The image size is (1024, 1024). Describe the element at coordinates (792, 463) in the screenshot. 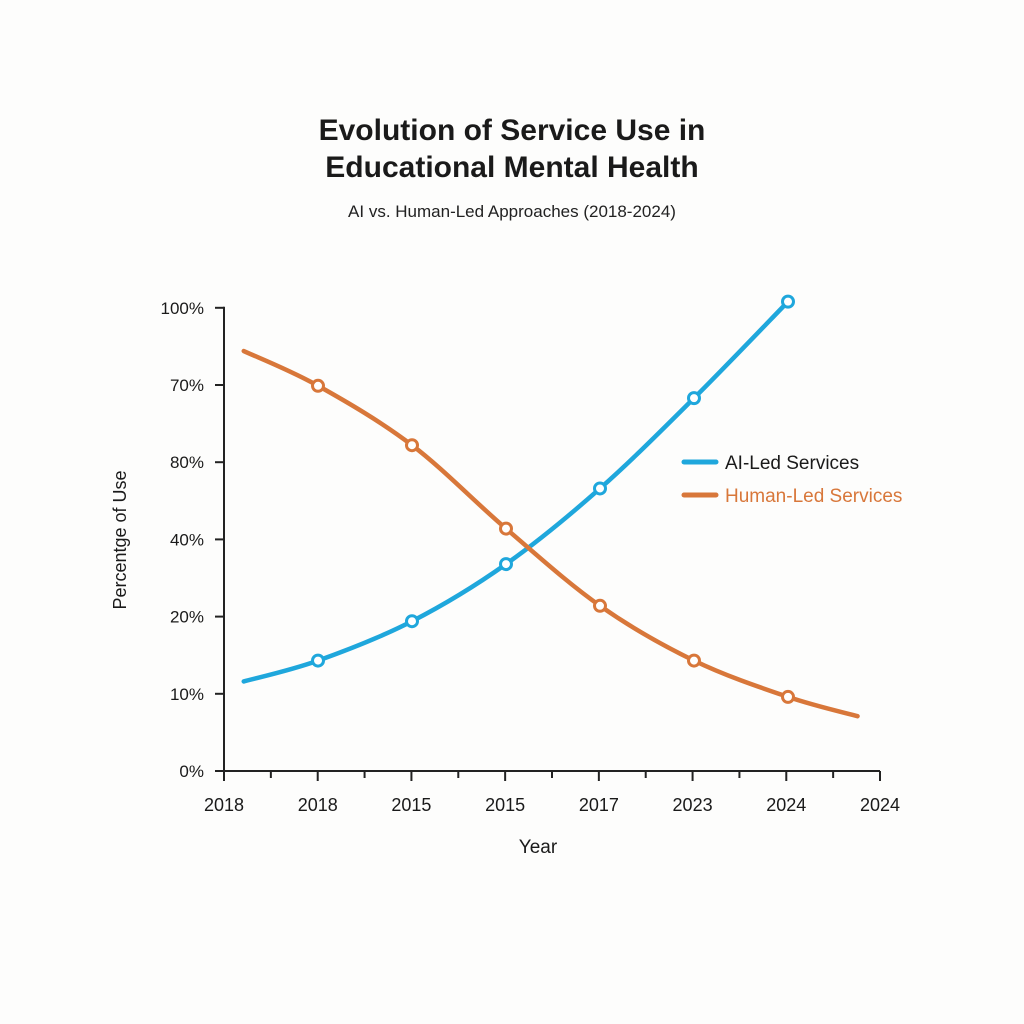

I see `legend-label-ai-led: AI-Led Services` at that location.